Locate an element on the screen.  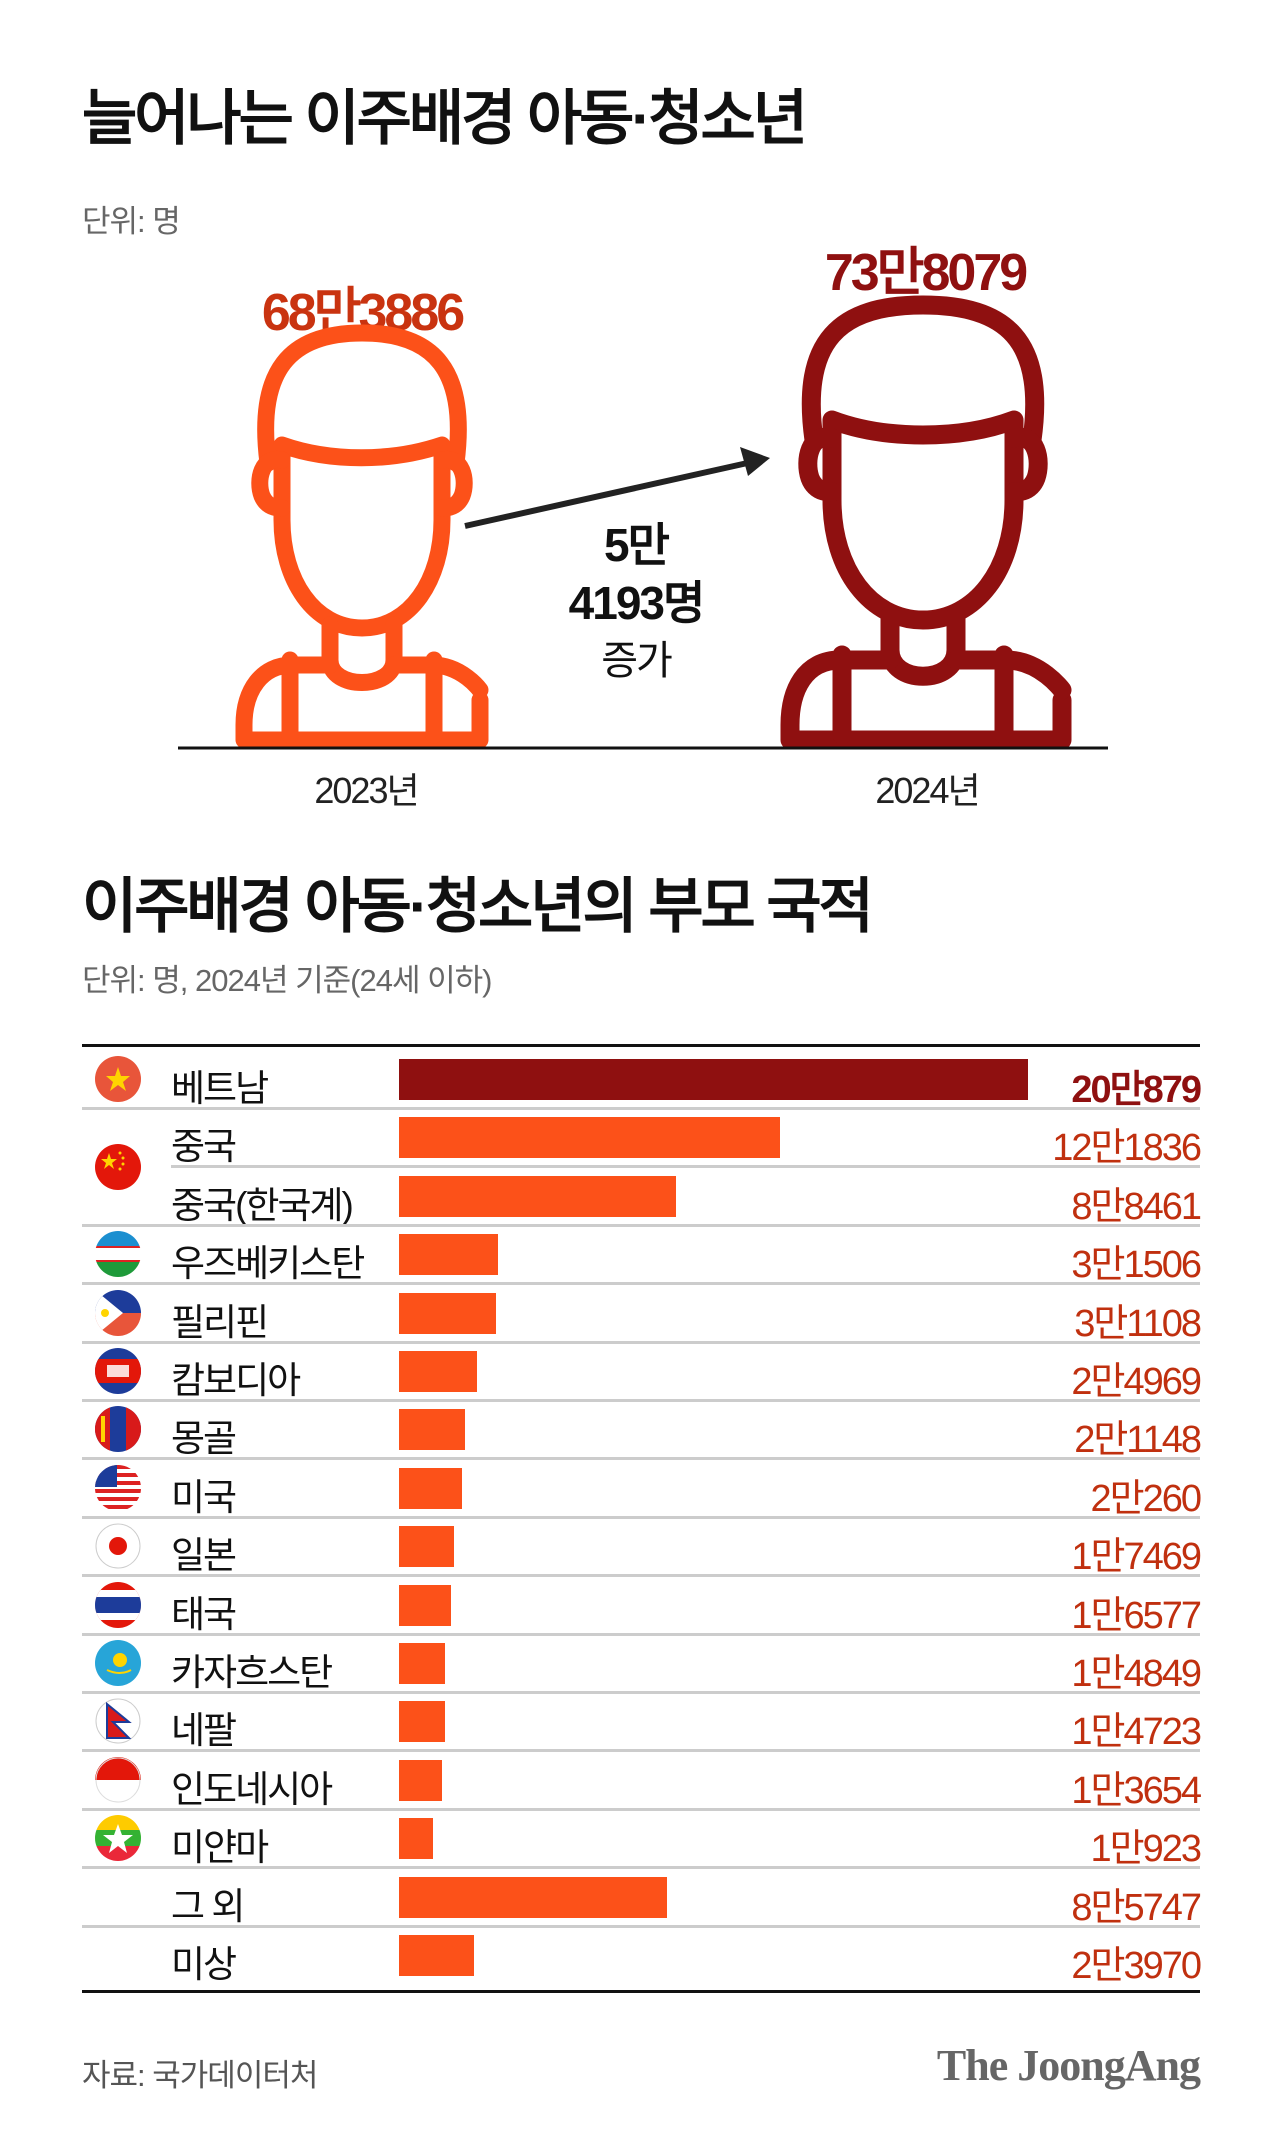
japan-flag-icon is located at coordinates (118, 1546).